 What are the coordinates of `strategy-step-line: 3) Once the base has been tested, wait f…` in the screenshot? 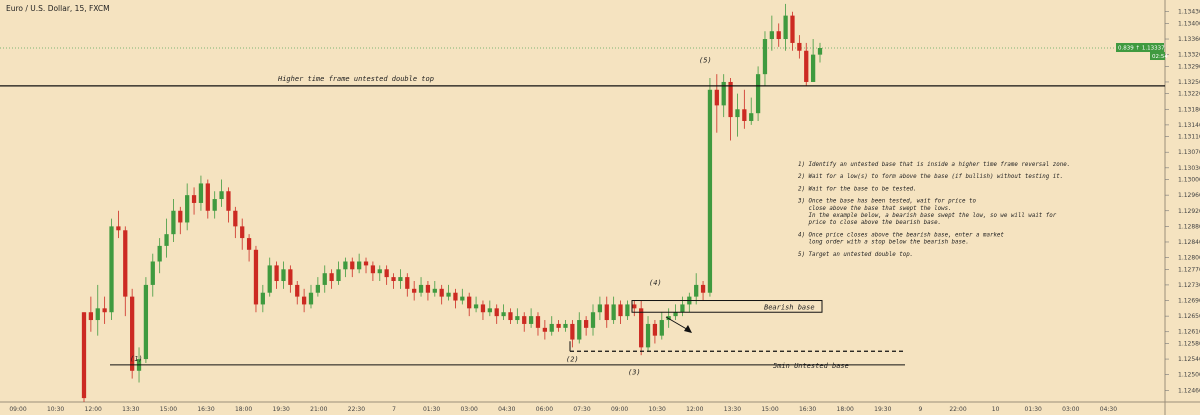 It's located at (887, 202).